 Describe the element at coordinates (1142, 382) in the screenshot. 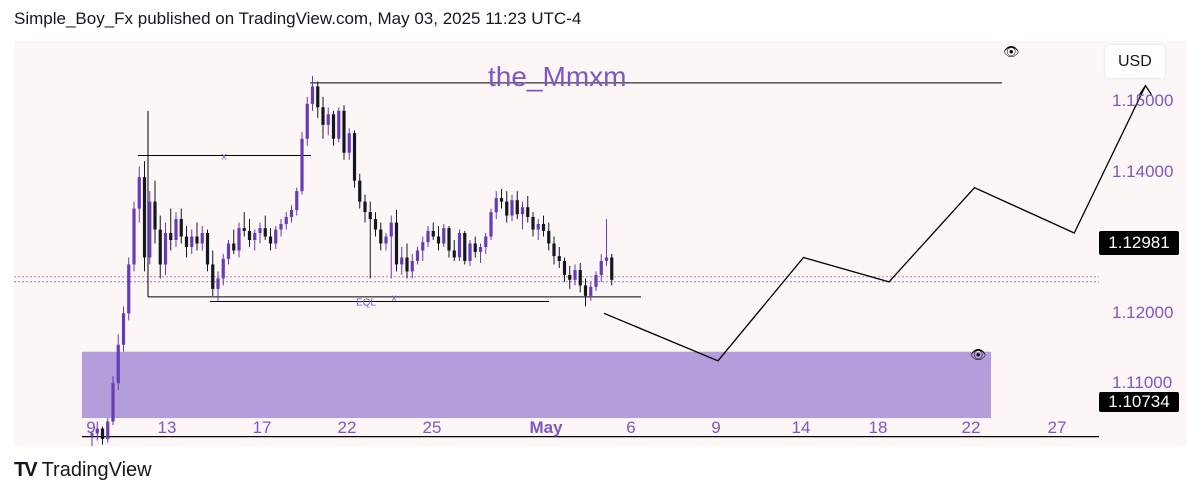

I see `price-label-111: 1.11000` at that location.